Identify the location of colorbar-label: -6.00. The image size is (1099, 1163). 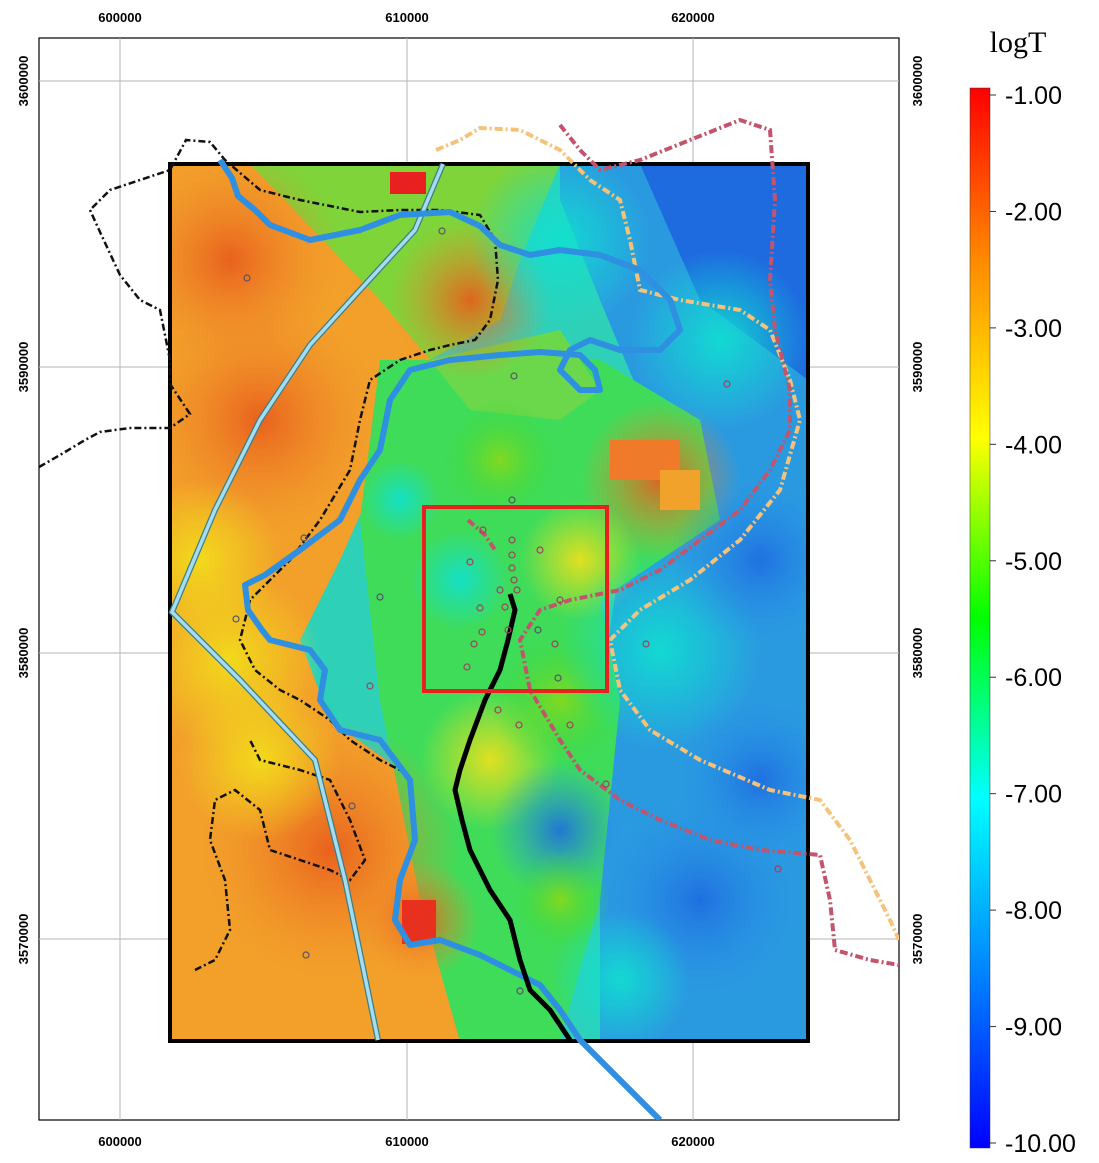
(1033, 678).